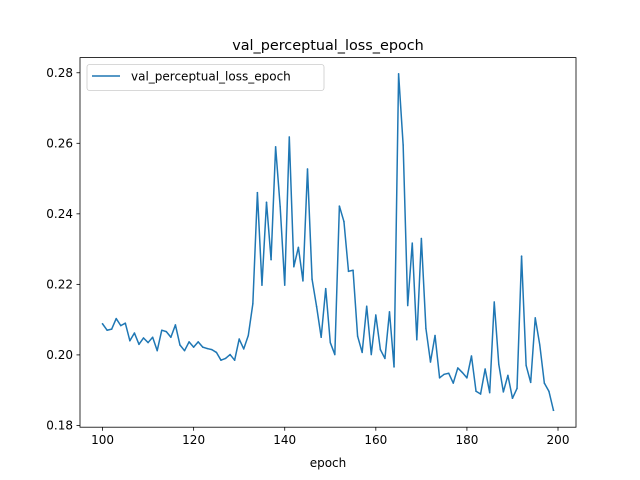 This screenshot has width=640, height=480. What do you see at coordinates (193, 440) in the screenshot?
I see `x-tick-label: 120` at bounding box center [193, 440].